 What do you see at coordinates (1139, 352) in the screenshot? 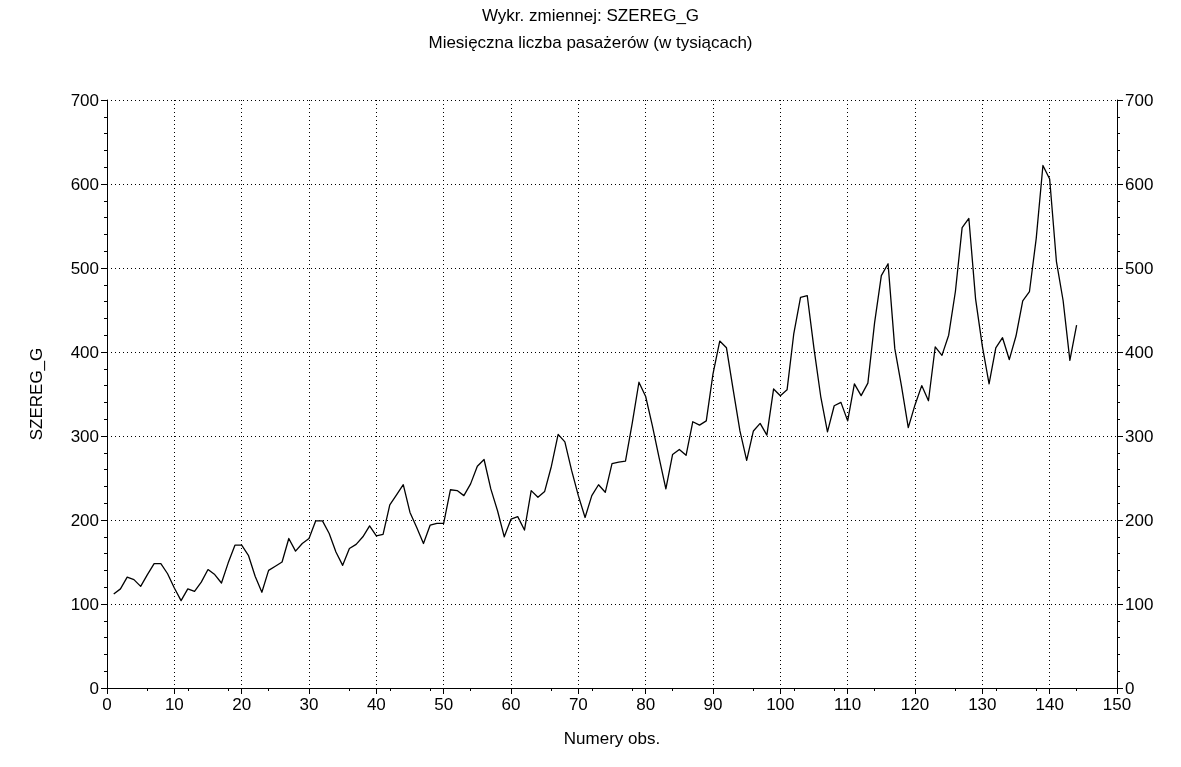
I see `y2-tick-label: 400` at bounding box center [1139, 352].